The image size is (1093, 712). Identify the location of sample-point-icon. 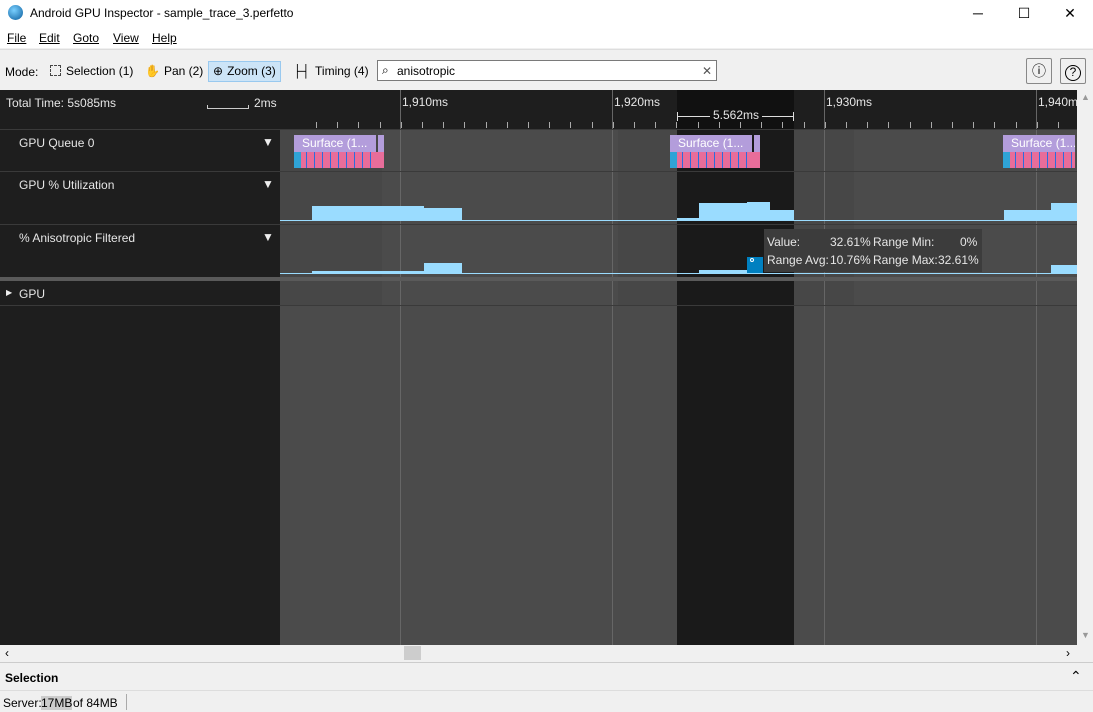
(752, 260).